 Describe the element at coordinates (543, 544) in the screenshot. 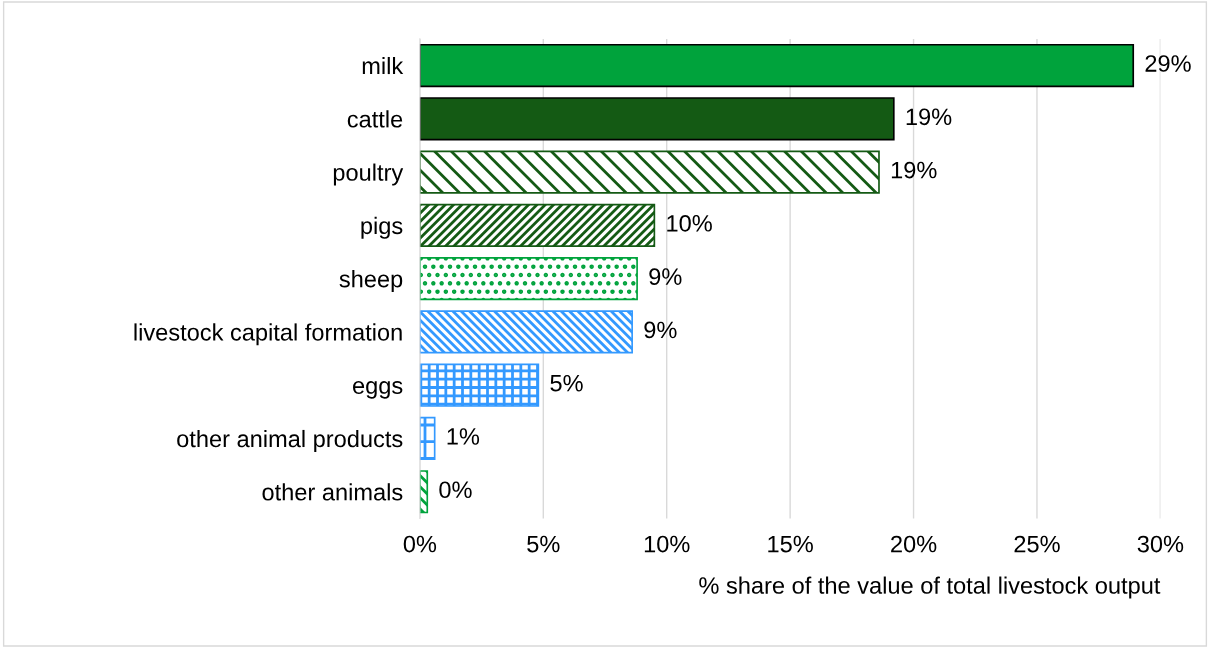

I see `x-tick-label: 5%` at that location.